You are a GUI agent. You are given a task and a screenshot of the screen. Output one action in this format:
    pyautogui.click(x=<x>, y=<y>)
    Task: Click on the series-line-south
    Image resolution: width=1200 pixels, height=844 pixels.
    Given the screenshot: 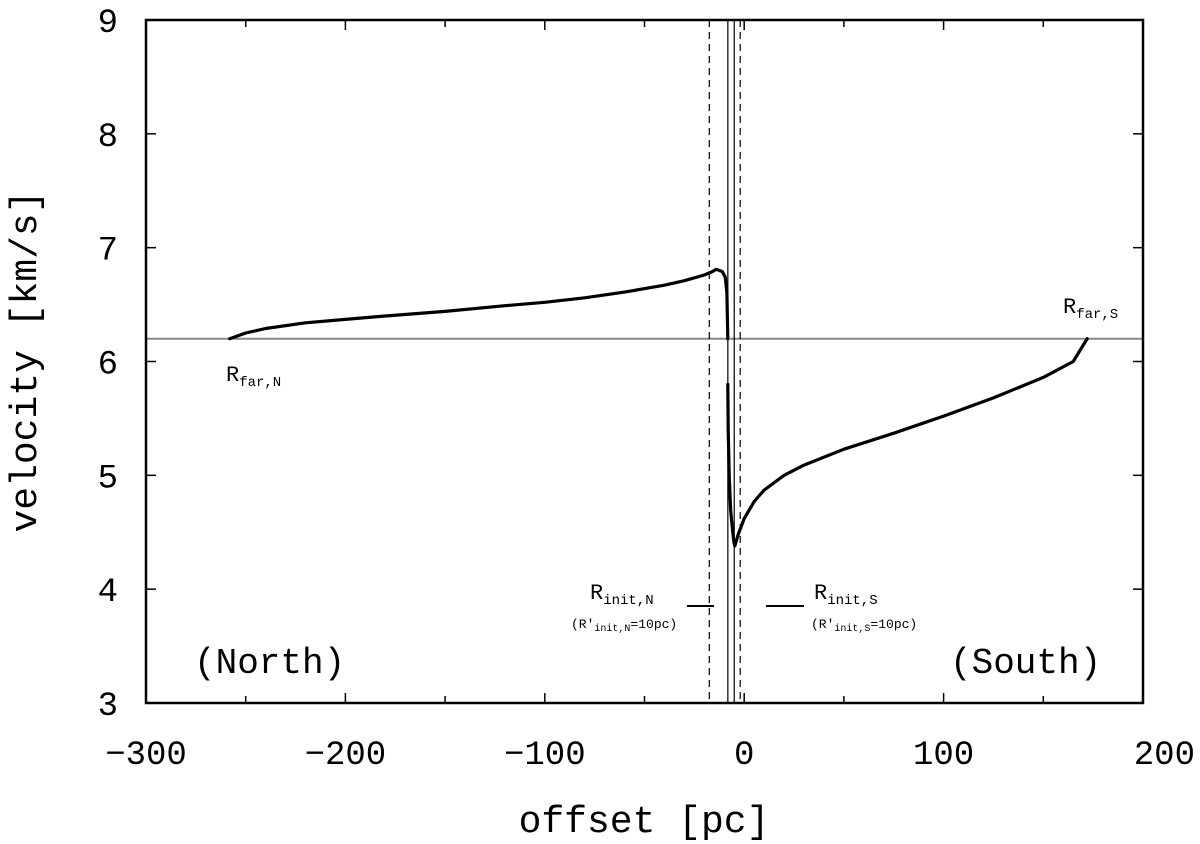 What is the action you would take?
    pyautogui.click(x=907, y=442)
    